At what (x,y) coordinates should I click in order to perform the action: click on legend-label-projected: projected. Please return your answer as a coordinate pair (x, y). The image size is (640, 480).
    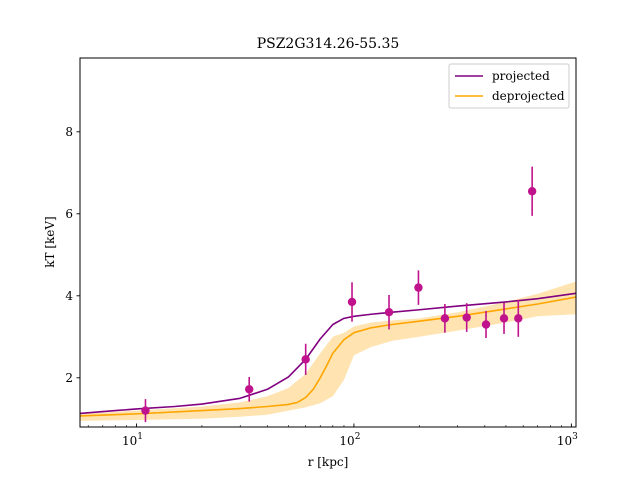
    Looking at the image, I should click on (521, 76).